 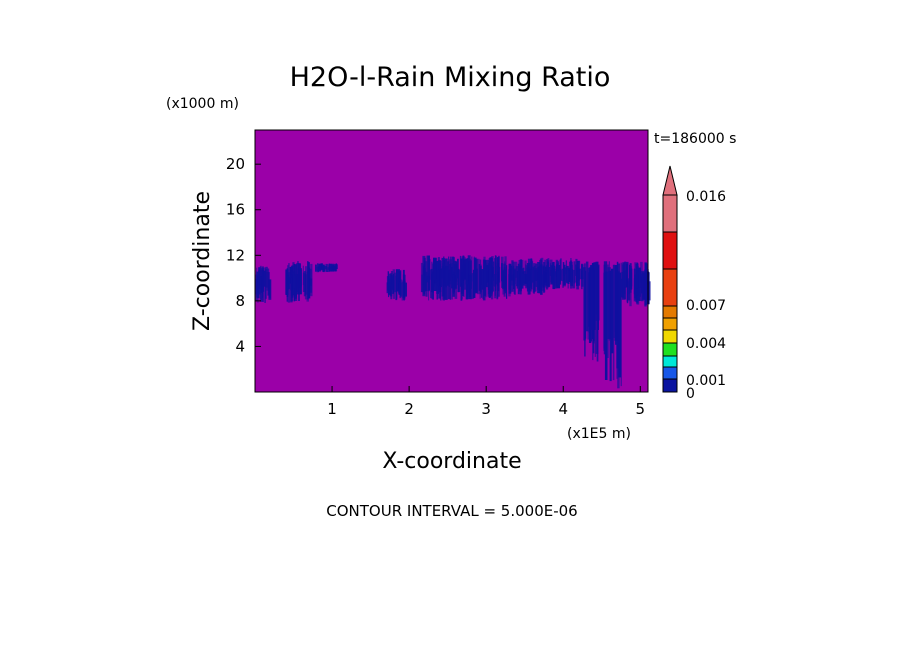 What do you see at coordinates (451, 511) in the screenshot?
I see `contour-interval-label: CONTOUR INTERVAL = 5.000E-06` at bounding box center [451, 511].